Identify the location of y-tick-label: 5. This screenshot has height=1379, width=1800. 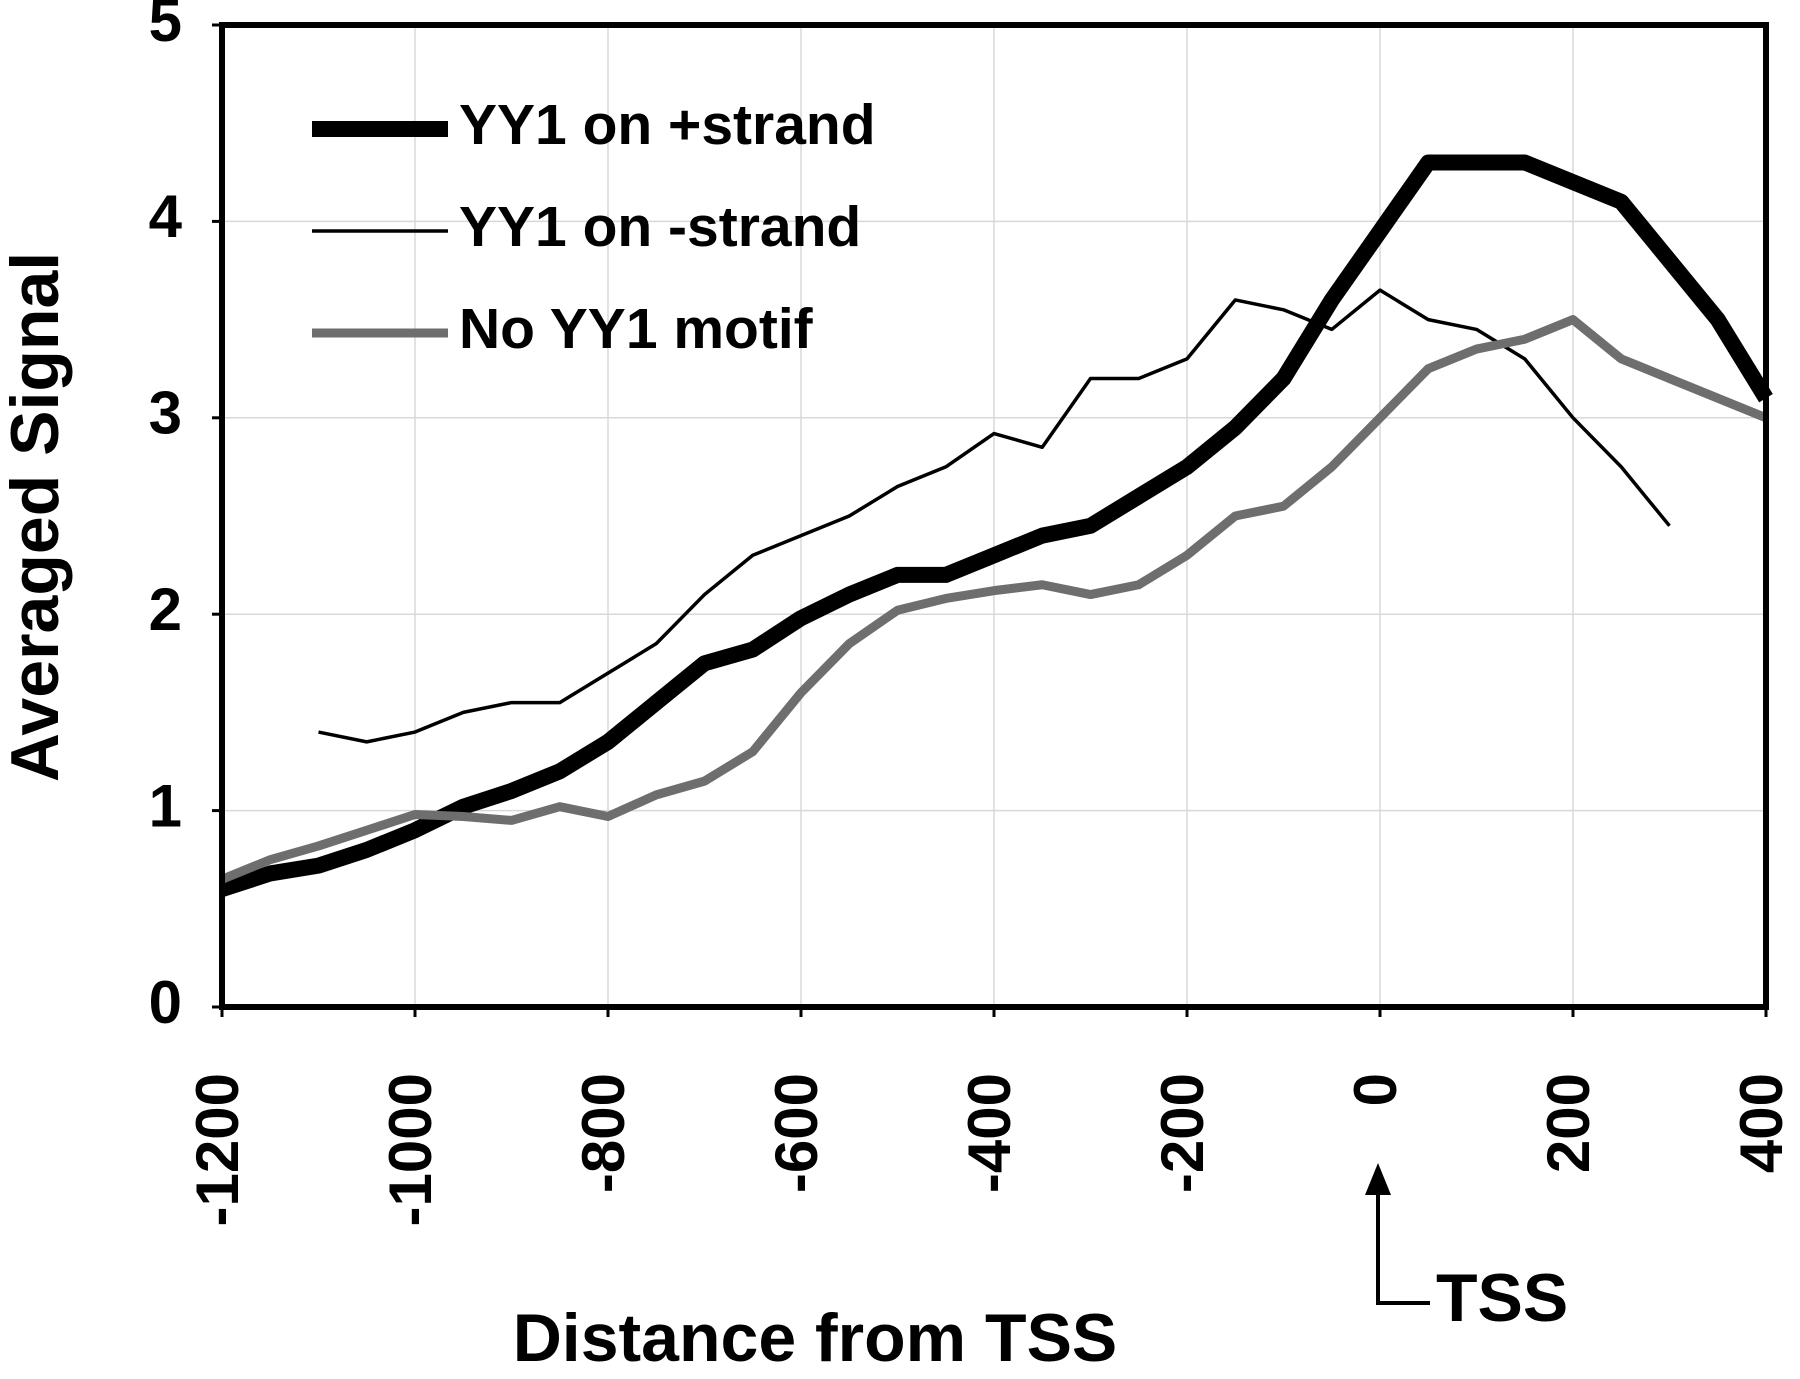
(165, 27).